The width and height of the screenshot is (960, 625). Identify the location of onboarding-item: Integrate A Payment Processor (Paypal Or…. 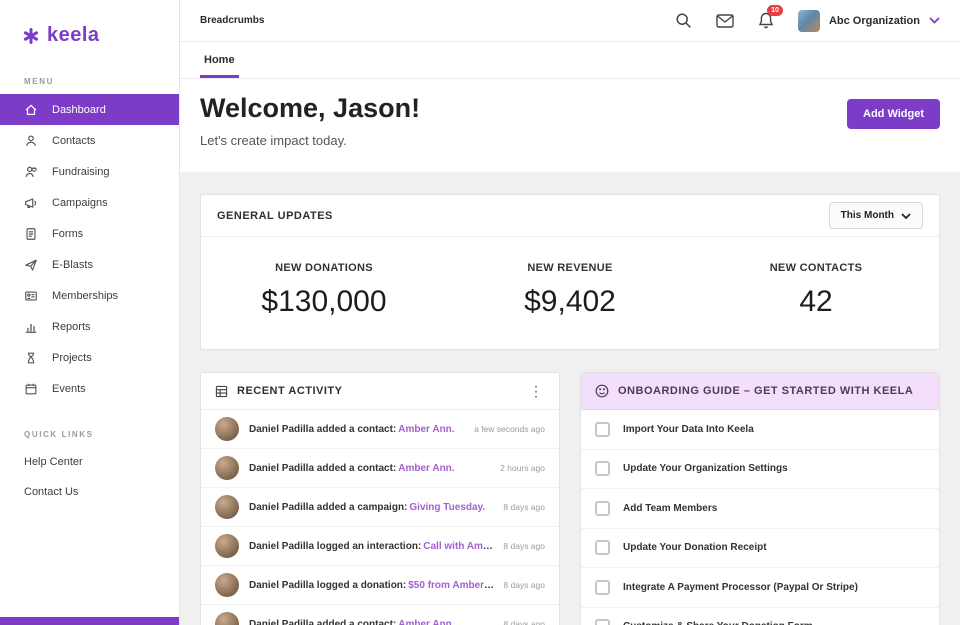
(760, 588).